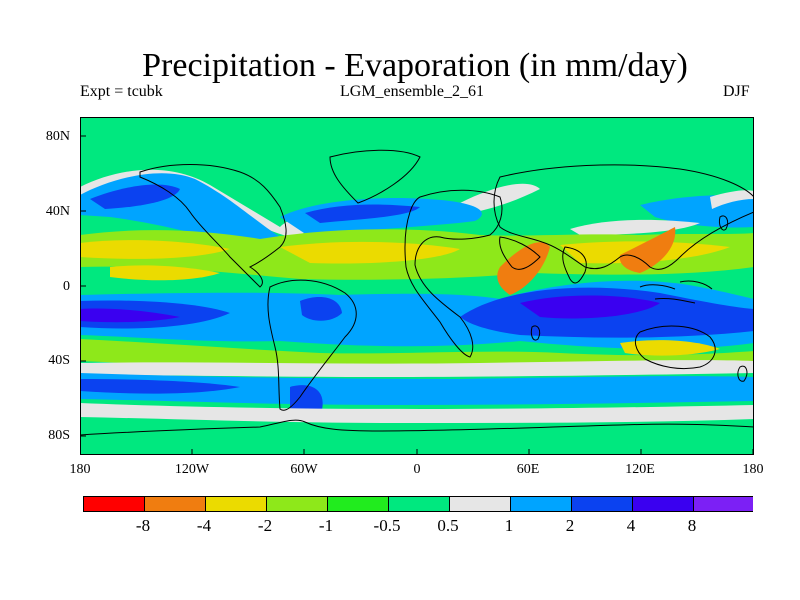 The height and width of the screenshot is (600, 800). Describe the element at coordinates (753, 469) in the screenshot. I see `lon-label-180e: 180` at that location.